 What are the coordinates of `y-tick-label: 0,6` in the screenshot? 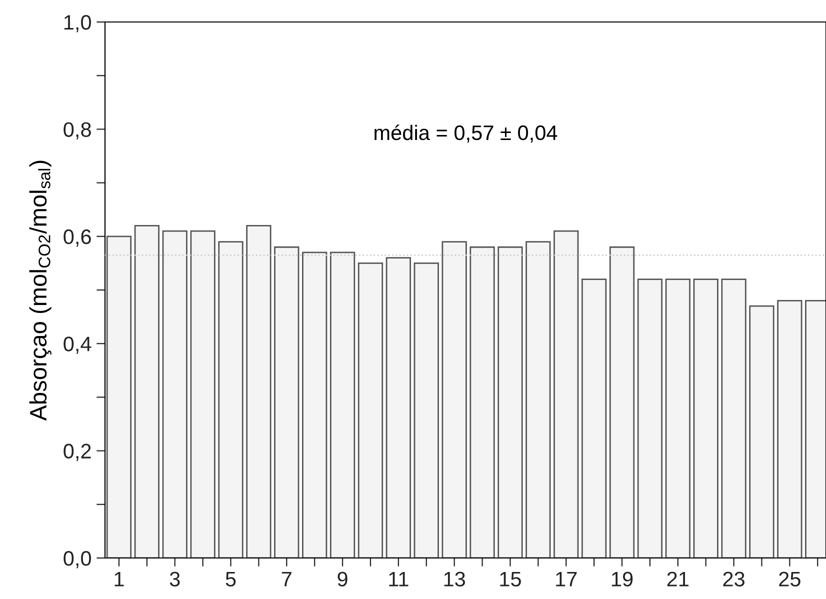 It's located at (77, 238).